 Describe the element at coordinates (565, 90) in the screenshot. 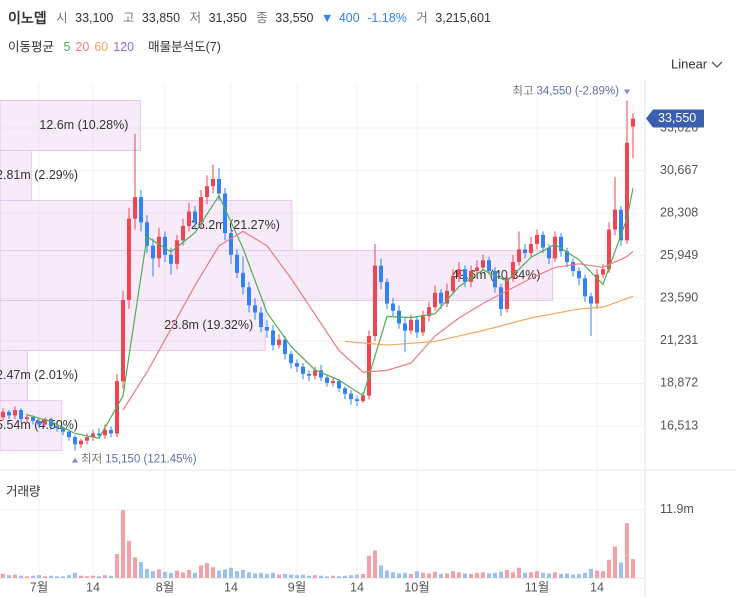

I see `high-note: 최고 34,550 (-2.89%)` at that location.